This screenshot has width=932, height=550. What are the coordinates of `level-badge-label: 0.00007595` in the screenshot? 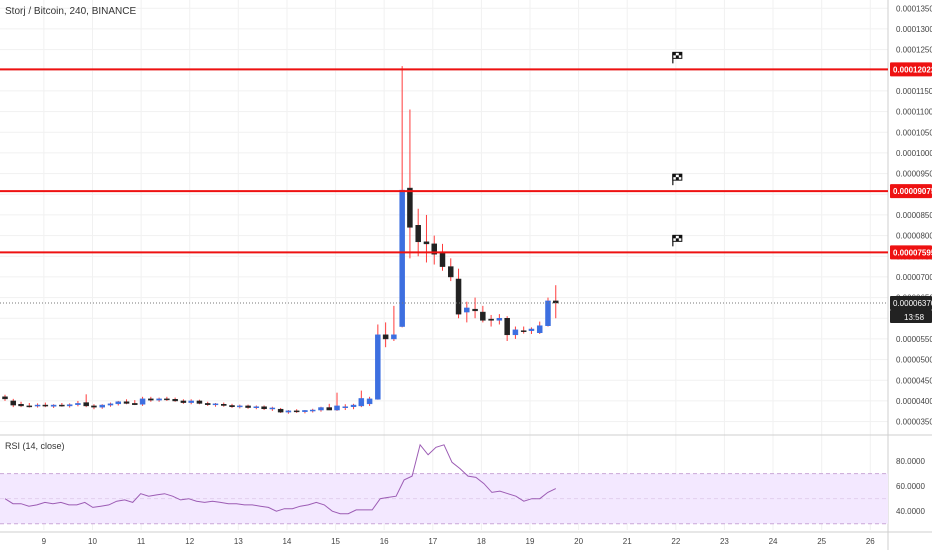 It's located at (912, 252).